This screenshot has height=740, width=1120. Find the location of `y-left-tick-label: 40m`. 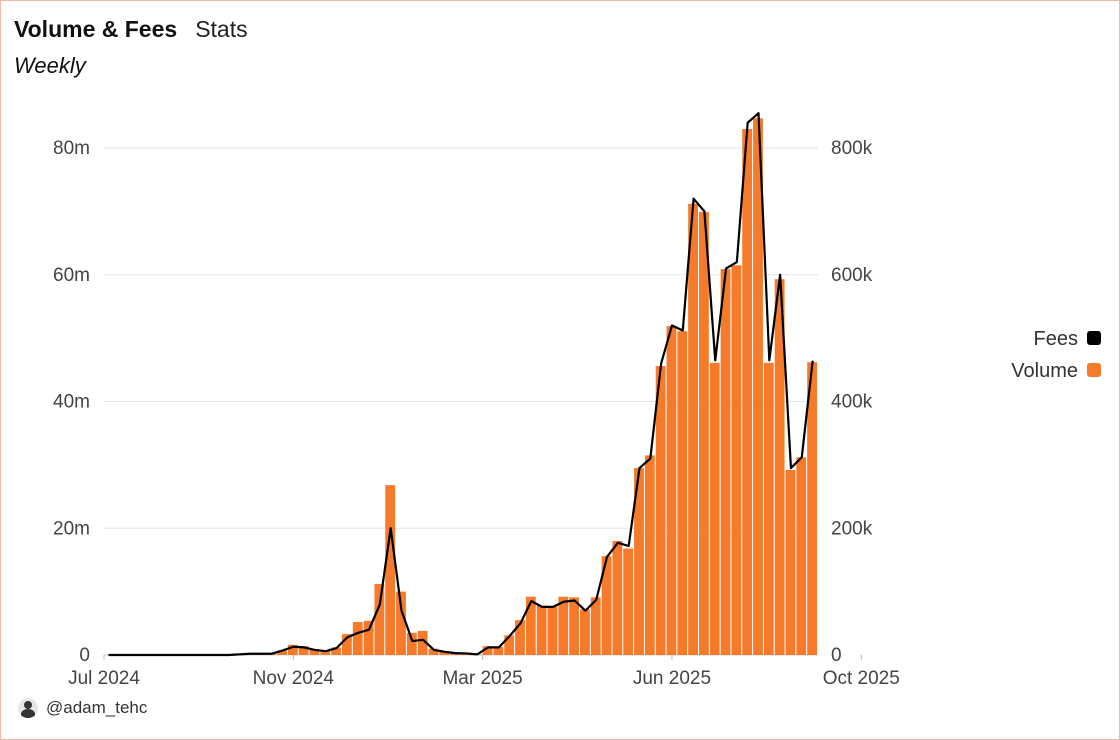

y-left-tick-label: 40m is located at coordinates (71, 402).